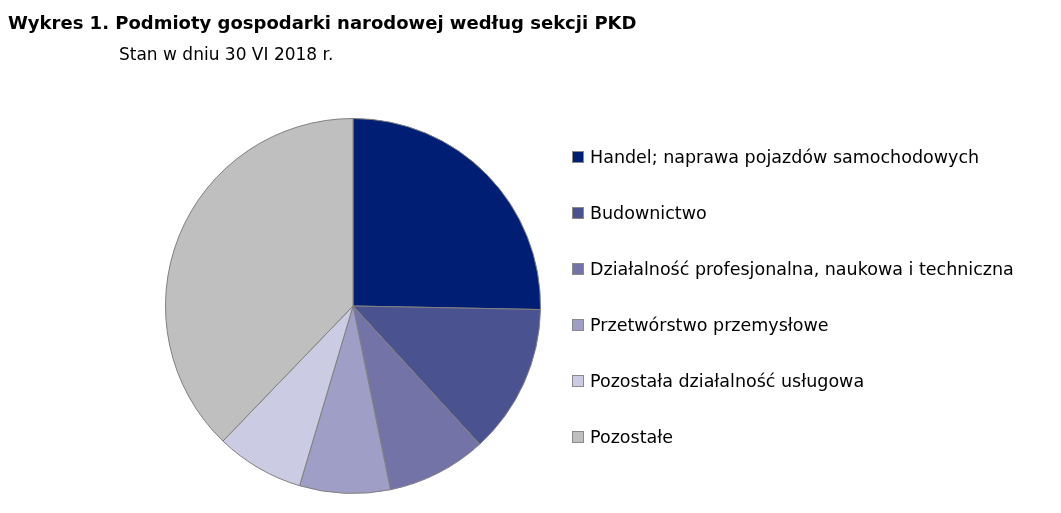 Image resolution: width=1061 pixels, height=513 pixels. Describe the element at coordinates (727, 381) in the screenshot. I see `legend-label: Pozostała działalność usługowa` at that location.